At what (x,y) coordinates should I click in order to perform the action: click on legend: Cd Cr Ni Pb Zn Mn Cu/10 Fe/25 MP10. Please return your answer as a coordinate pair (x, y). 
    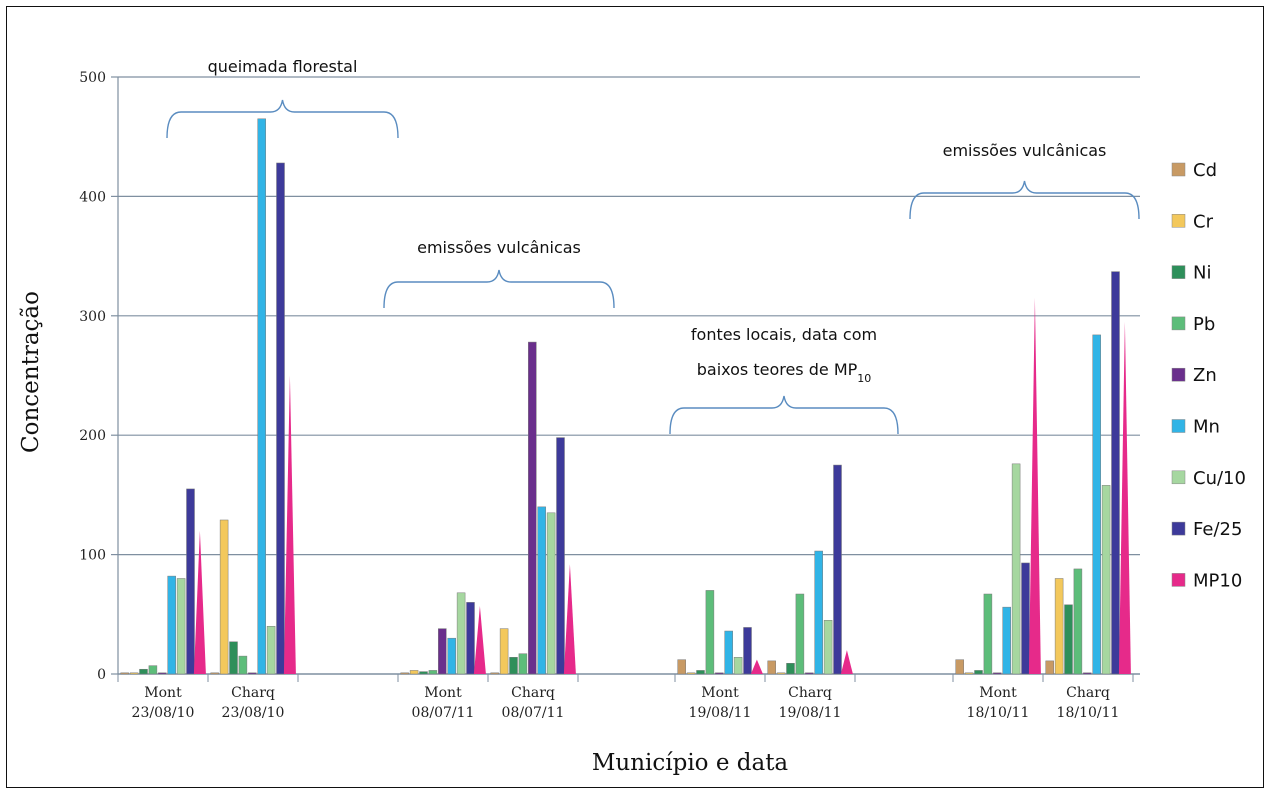
    Looking at the image, I should click on (1208, 375).